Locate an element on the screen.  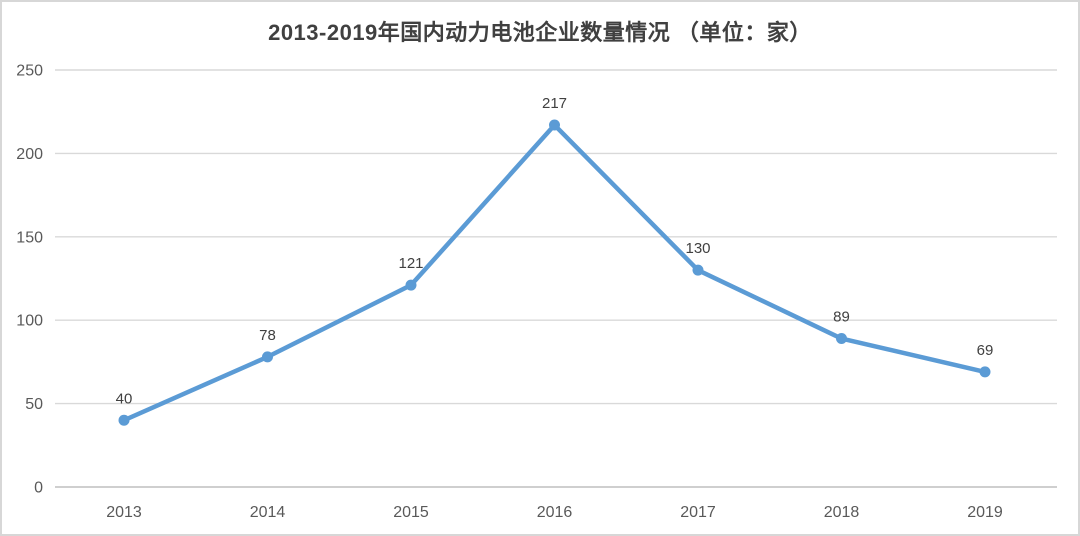
x-tick-label: 2016 is located at coordinates (555, 512).